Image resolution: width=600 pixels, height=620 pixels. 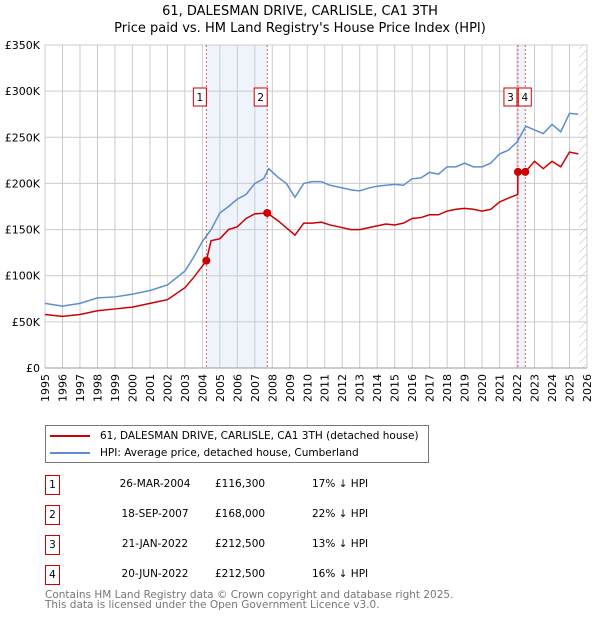 What do you see at coordinates (23, 183) in the screenshot?
I see `y-tick-label: £200K` at bounding box center [23, 183].